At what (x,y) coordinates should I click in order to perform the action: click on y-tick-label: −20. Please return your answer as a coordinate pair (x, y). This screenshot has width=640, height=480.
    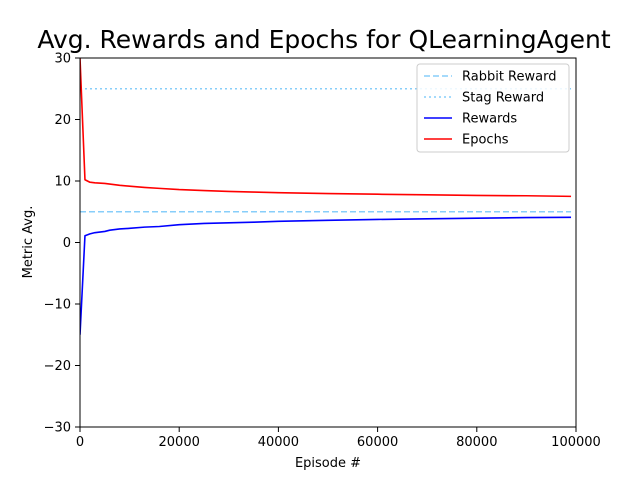
    Looking at the image, I should click on (57, 366).